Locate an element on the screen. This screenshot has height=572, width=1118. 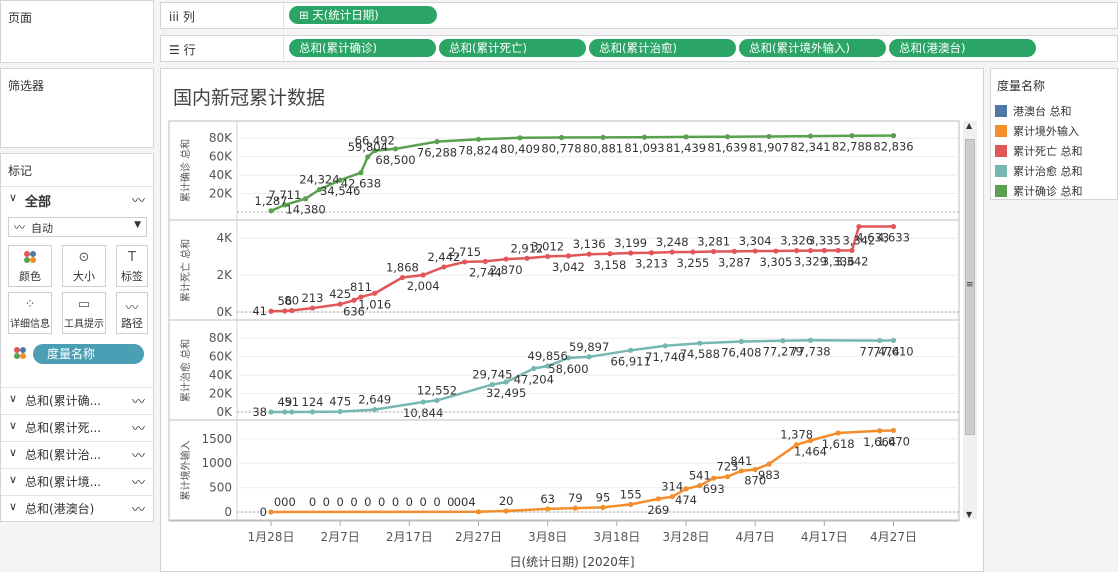
rows-pill-recovered: 总和(累计治愈) is located at coordinates (662, 48).